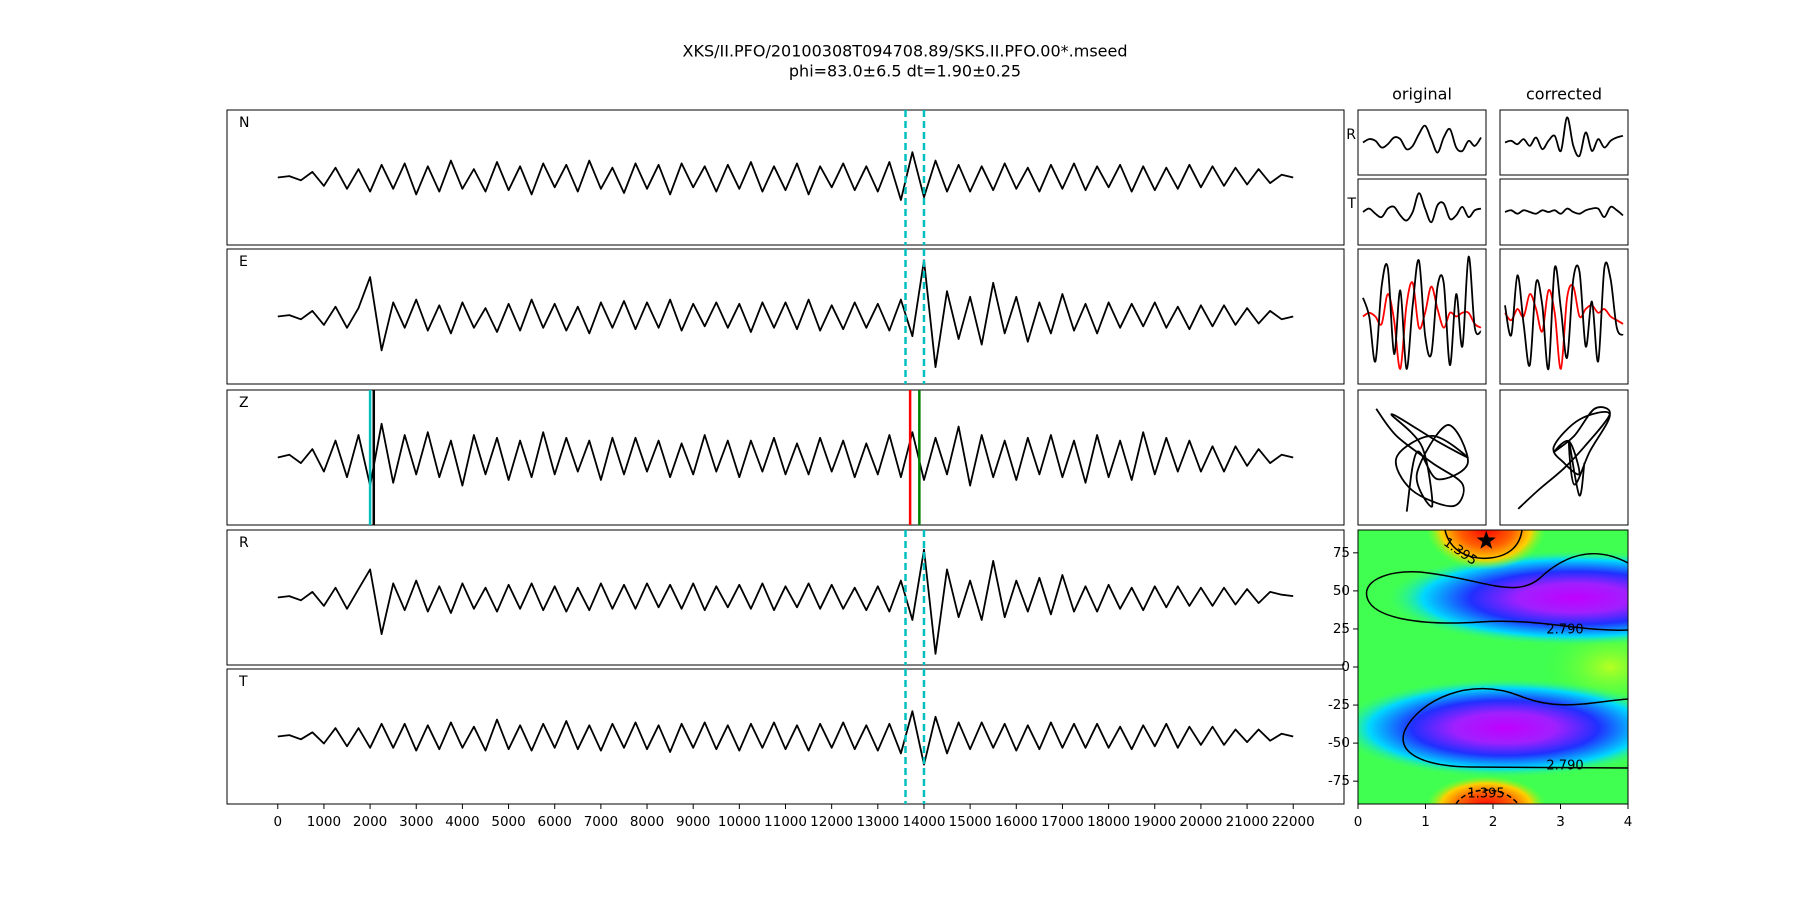 This screenshot has height=900, width=1800. I want to click on x-tick-label: 19000, so click(1154, 822).